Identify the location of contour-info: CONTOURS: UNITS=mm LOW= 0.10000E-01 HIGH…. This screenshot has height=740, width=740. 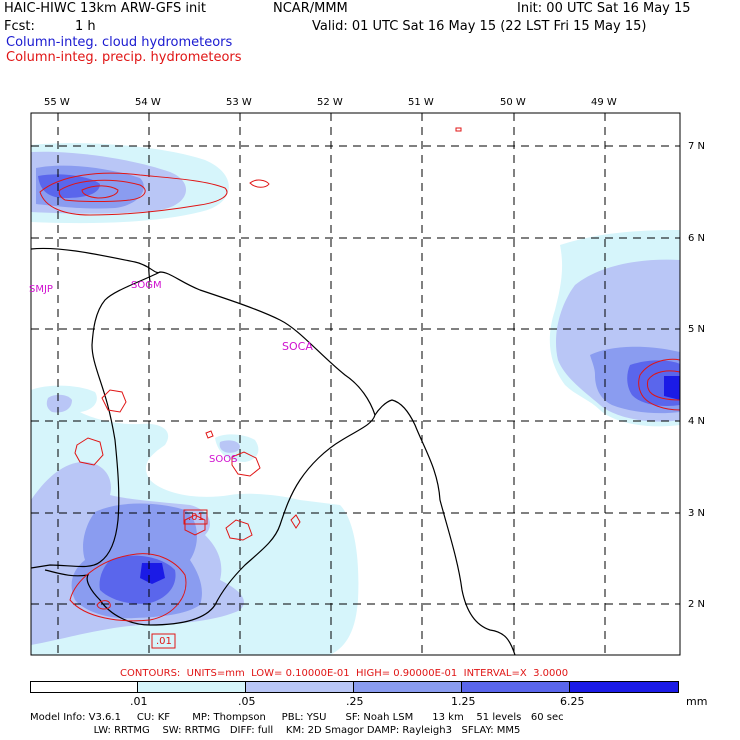
(344, 673).